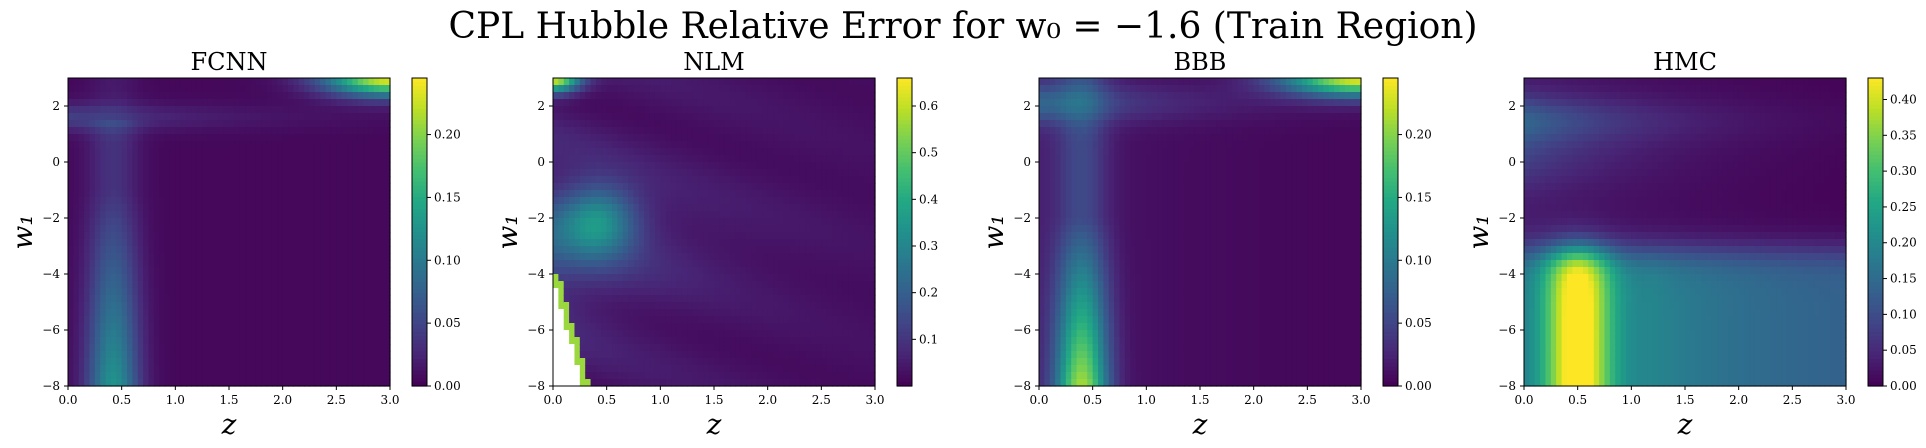 The height and width of the screenshot is (448, 1926). Describe the element at coordinates (447, 260) in the screenshot. I see `colorbar-tick-label: 0.10` at that location.